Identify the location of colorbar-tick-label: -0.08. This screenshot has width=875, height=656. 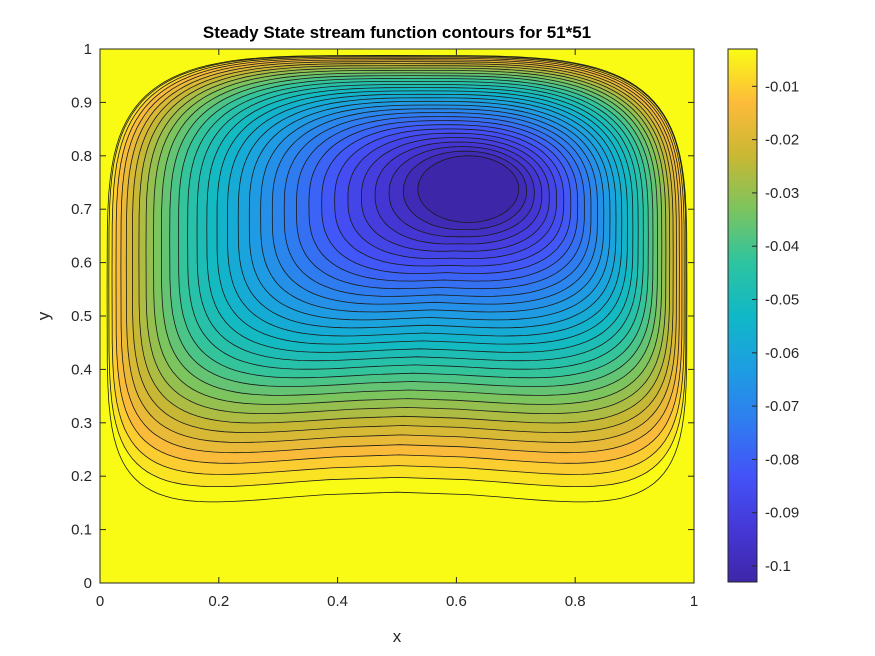
(782, 459).